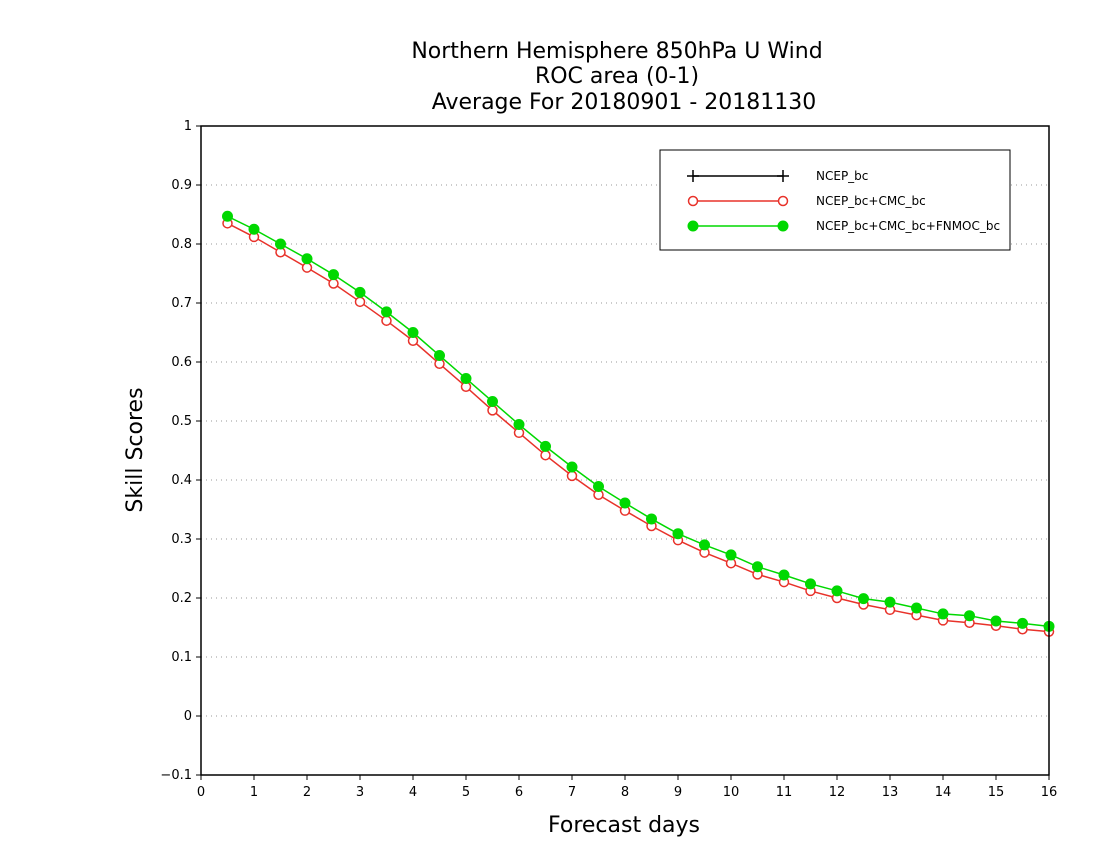 Image resolution: width=1100 pixels, height=850 pixels. I want to click on x-tick-label: 12, so click(837, 792).